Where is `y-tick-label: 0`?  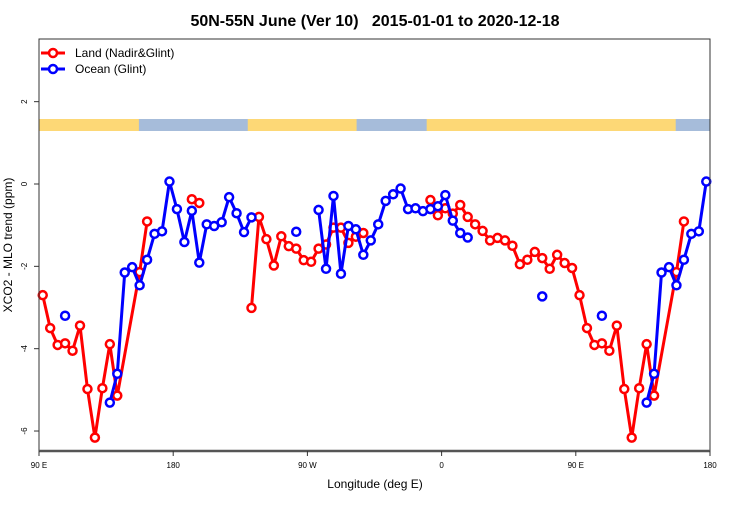
y-tick-label: 0 is located at coordinates (24, 183).